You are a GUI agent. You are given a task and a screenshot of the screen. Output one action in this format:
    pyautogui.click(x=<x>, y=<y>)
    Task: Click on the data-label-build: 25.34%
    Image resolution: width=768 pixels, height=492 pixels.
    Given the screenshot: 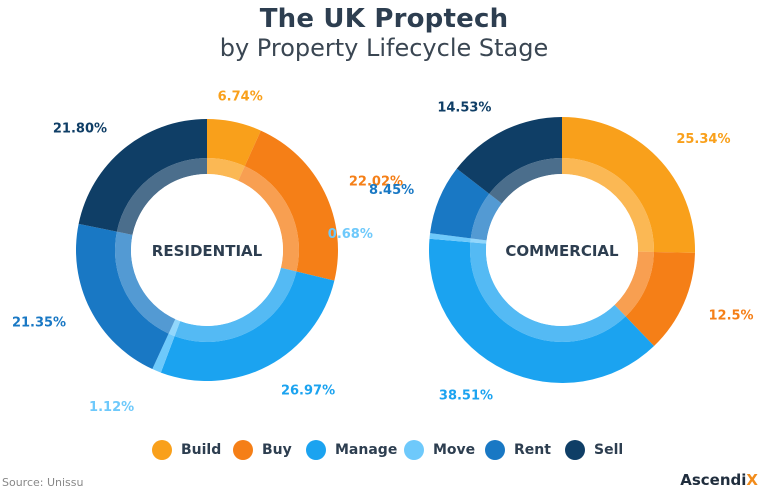 What is the action you would take?
    pyautogui.click(x=703, y=139)
    